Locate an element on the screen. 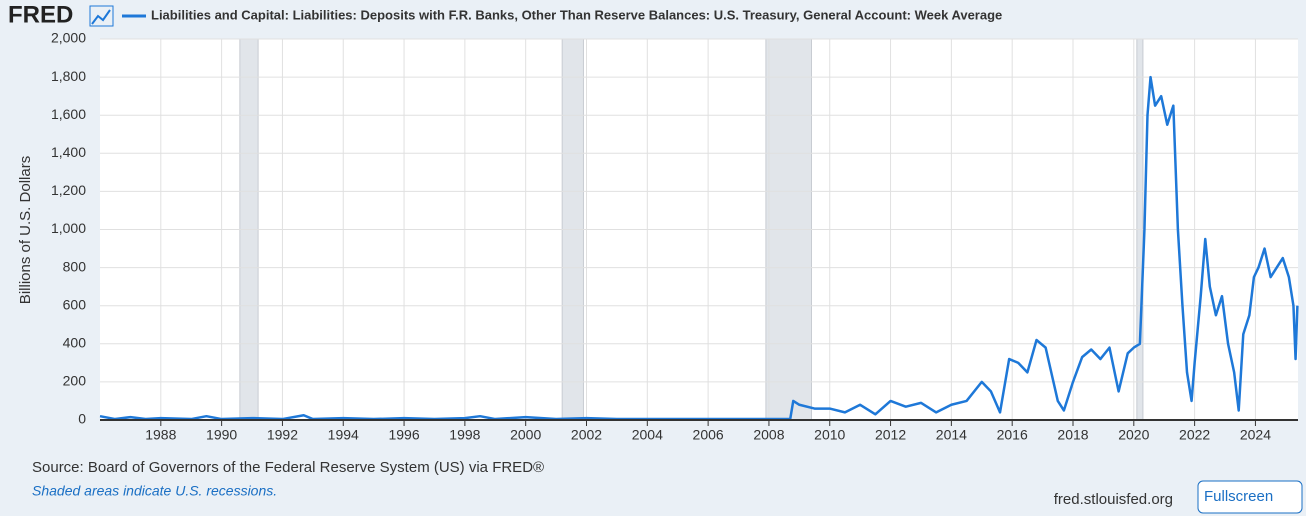 The image size is (1306, 516). x-tick-label: 1988 is located at coordinates (160, 435).